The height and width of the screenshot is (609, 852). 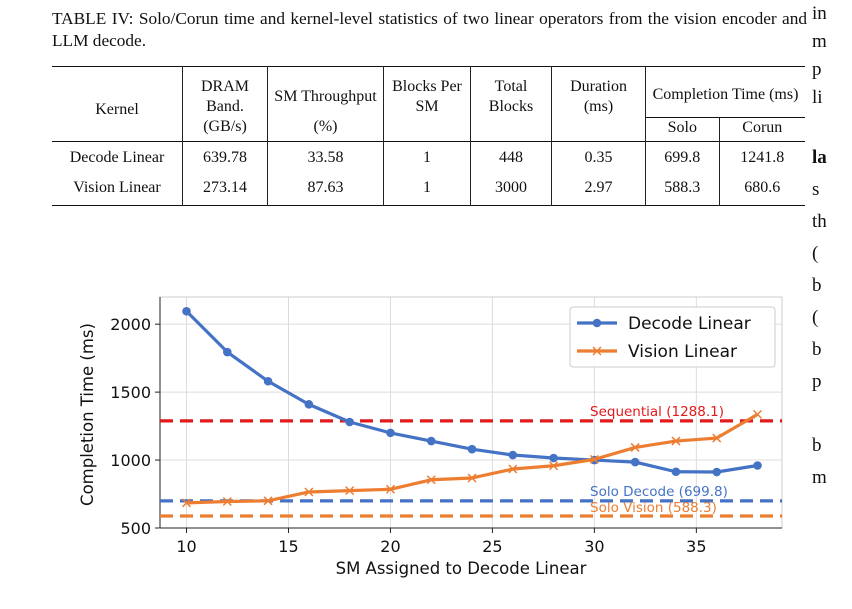 What do you see at coordinates (492, 546) in the screenshot?
I see `x-tick-label: 25` at bounding box center [492, 546].